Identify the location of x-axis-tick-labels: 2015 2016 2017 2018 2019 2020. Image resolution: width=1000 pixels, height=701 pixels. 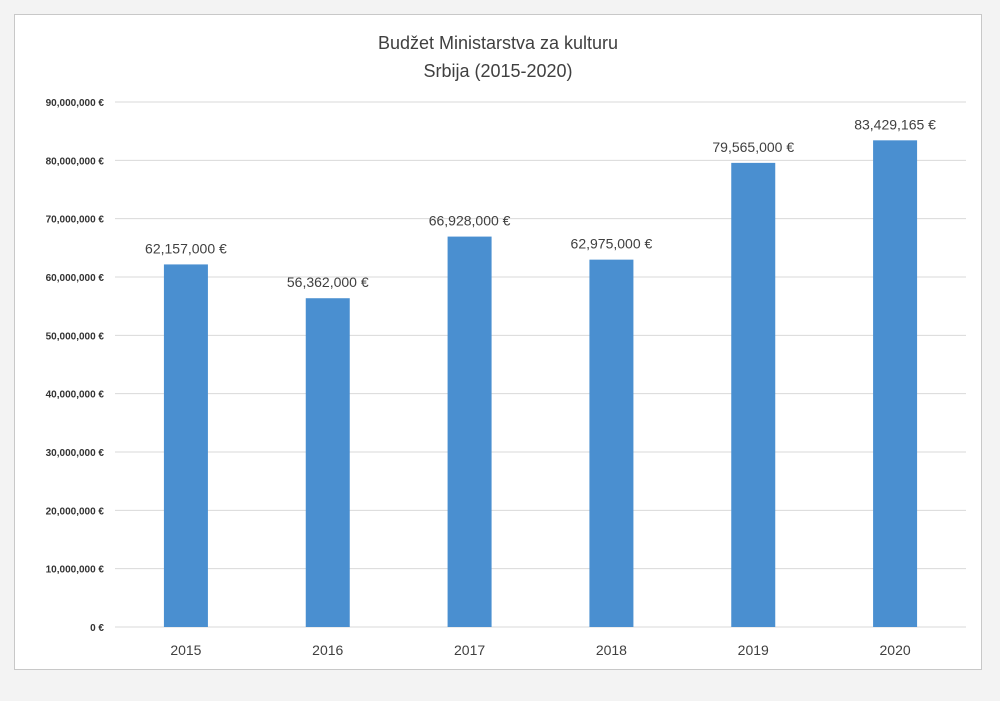
(540, 650).